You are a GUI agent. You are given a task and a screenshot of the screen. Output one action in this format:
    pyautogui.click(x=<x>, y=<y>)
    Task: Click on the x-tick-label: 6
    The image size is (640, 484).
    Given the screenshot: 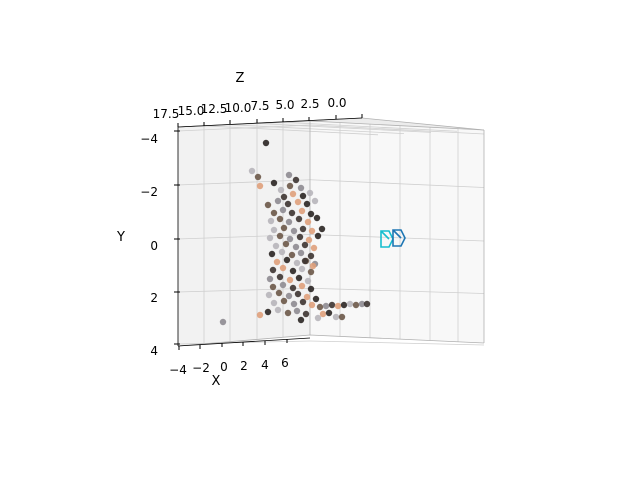 What is the action you would take?
    pyautogui.click(x=285, y=363)
    